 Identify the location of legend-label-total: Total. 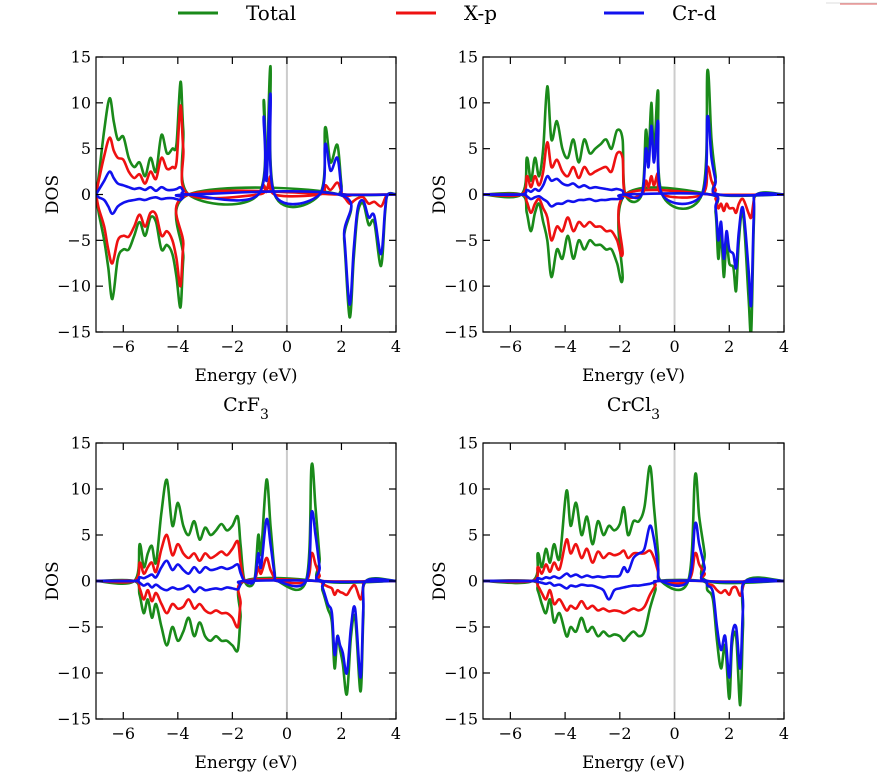
(271, 13).